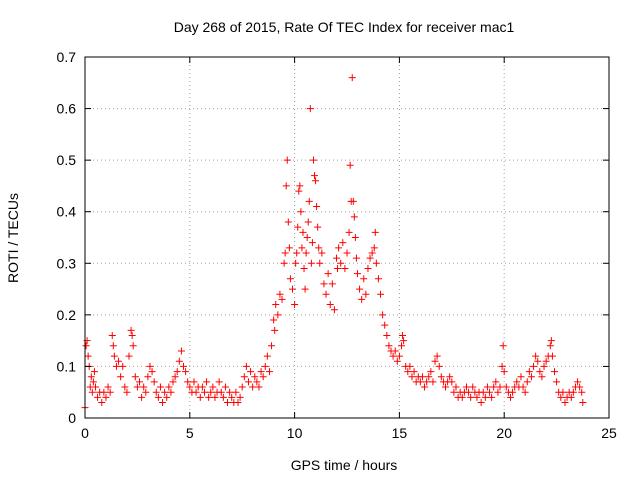 The width and height of the screenshot is (640, 480). Describe the element at coordinates (67, 237) in the screenshot. I see `y-tick-labels: 0 0.1 0.2 0.3 0.4 0.5 0.6 0.7` at that location.